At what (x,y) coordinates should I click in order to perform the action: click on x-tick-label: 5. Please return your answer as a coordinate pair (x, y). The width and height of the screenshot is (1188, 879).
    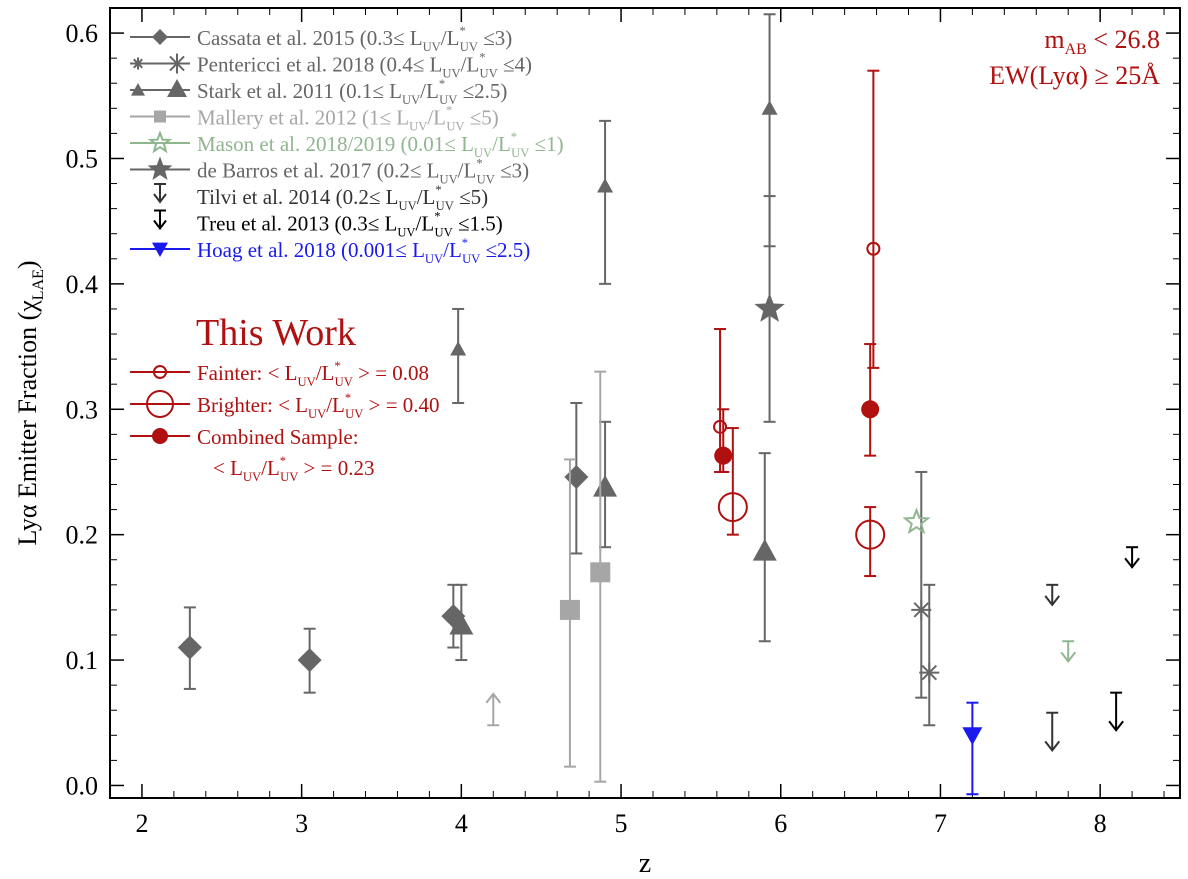
    Looking at the image, I should click on (621, 823).